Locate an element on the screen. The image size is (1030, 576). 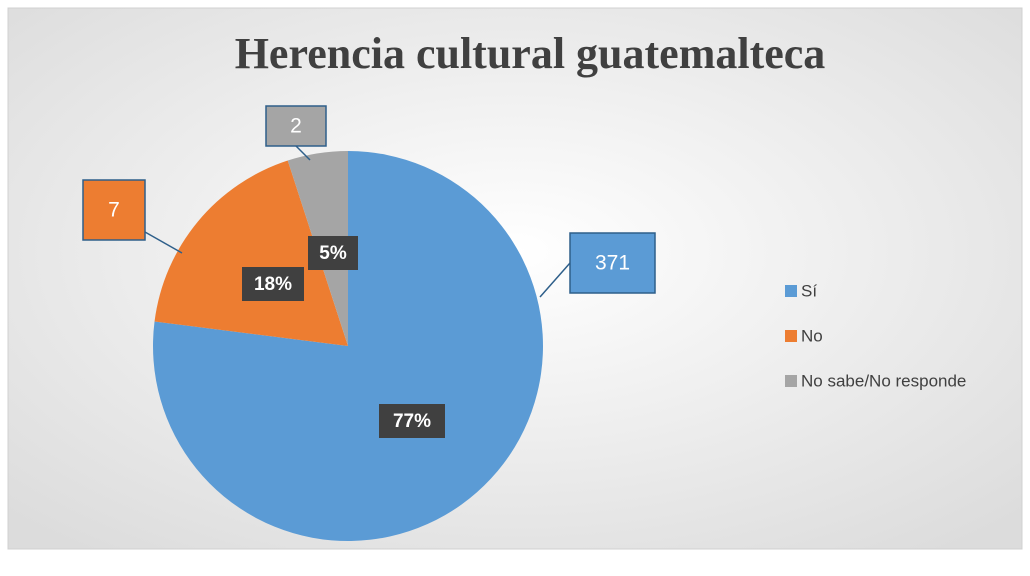
count-label: 7 is located at coordinates (114, 210).